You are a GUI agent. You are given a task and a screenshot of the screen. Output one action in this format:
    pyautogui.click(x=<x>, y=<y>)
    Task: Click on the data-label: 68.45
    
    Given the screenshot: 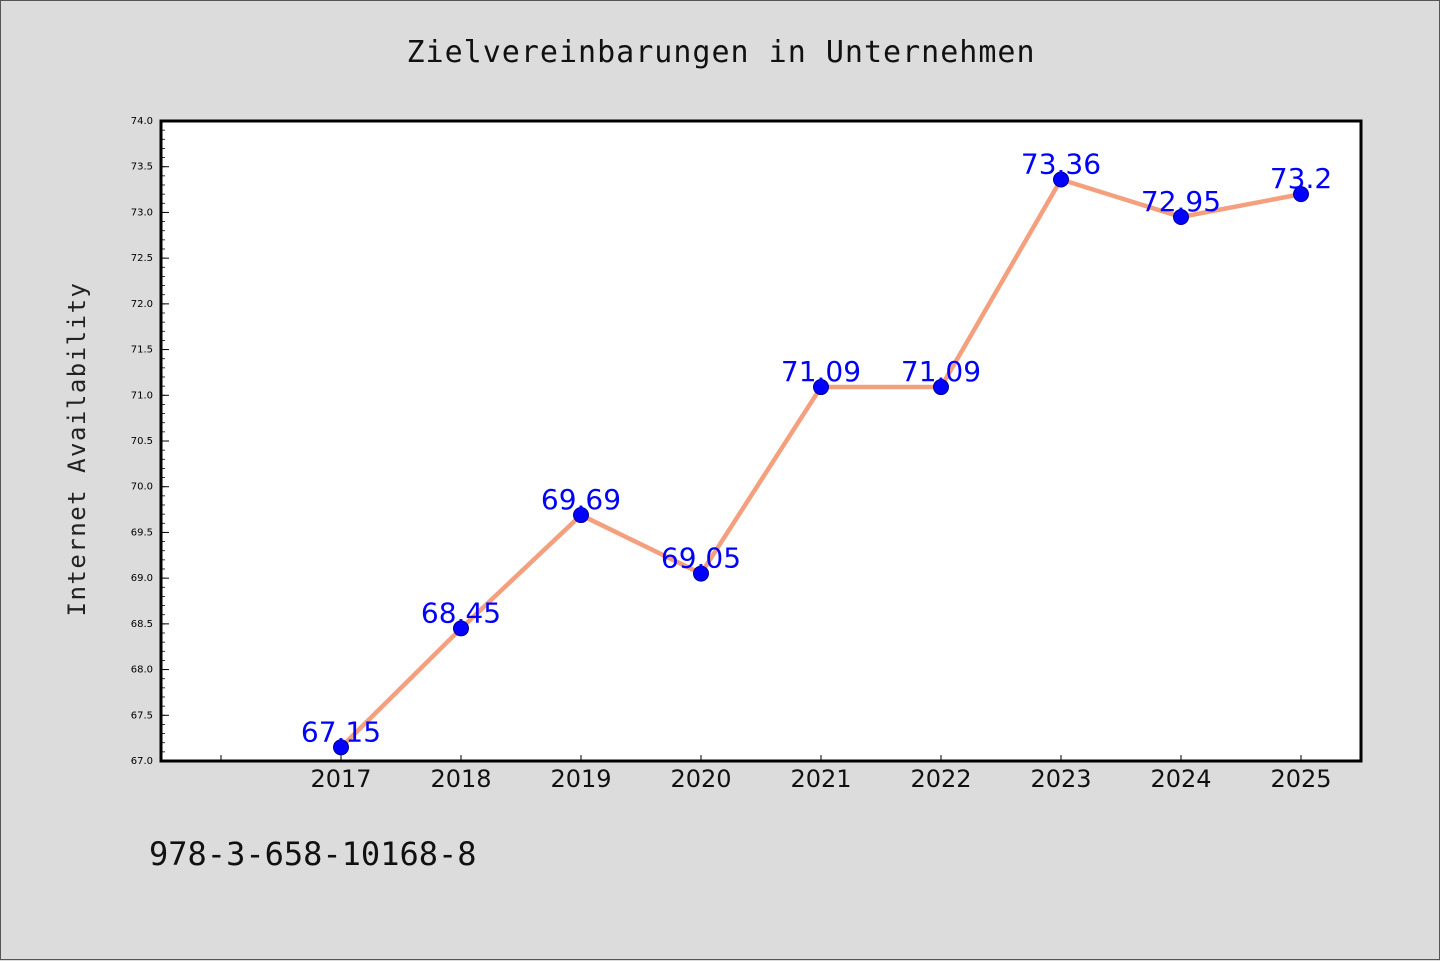 What is the action you would take?
    pyautogui.click(x=461, y=612)
    